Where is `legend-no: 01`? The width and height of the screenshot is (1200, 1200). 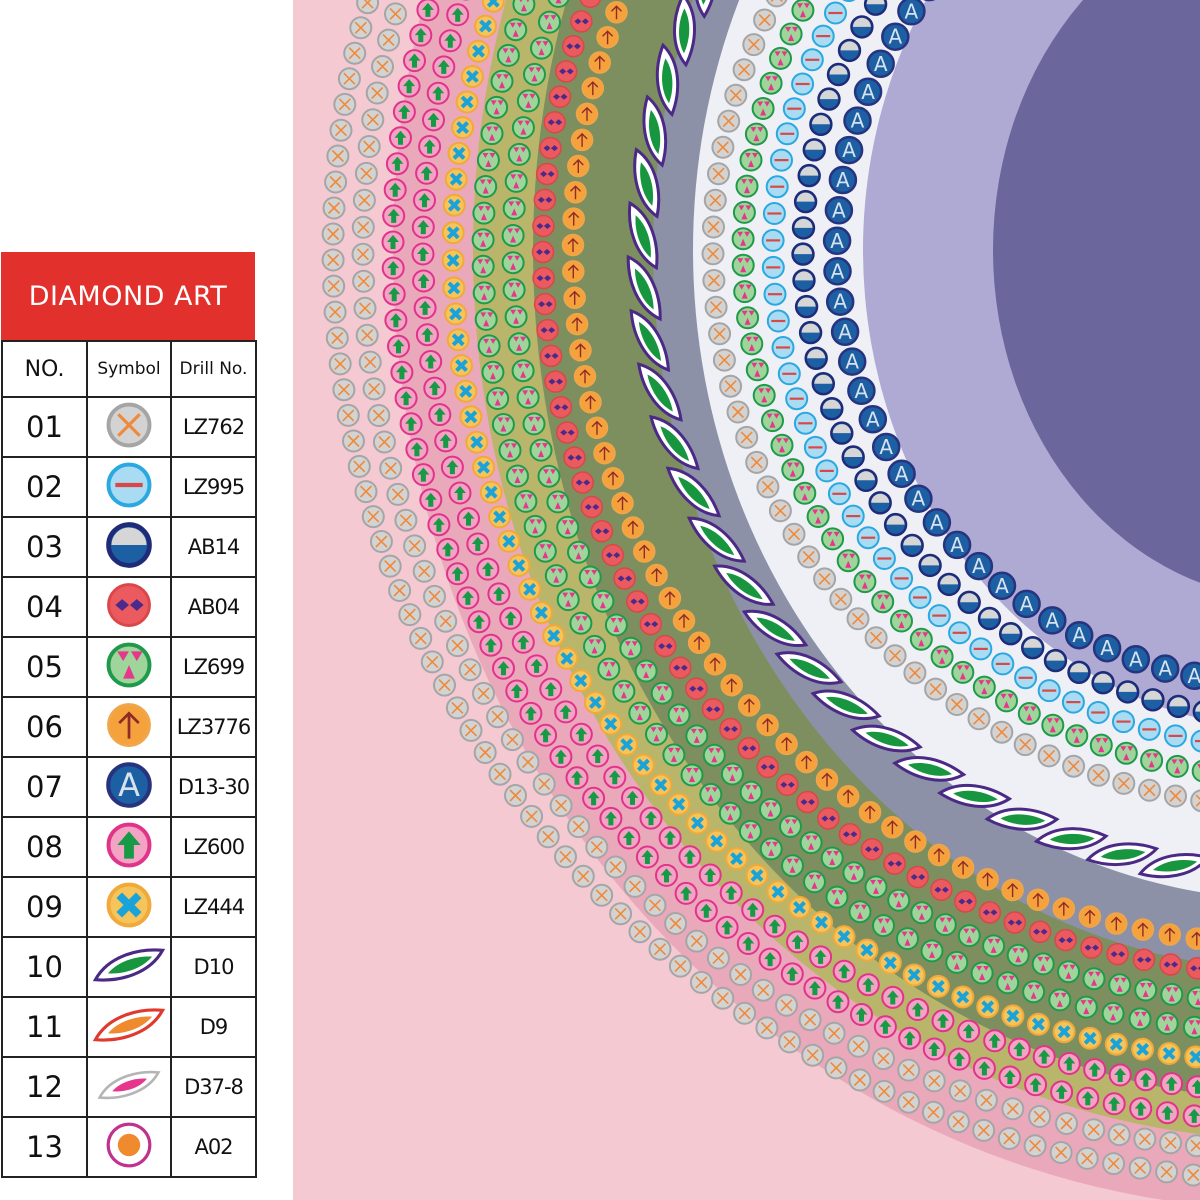
legend-no: 01 is located at coordinates (44, 427).